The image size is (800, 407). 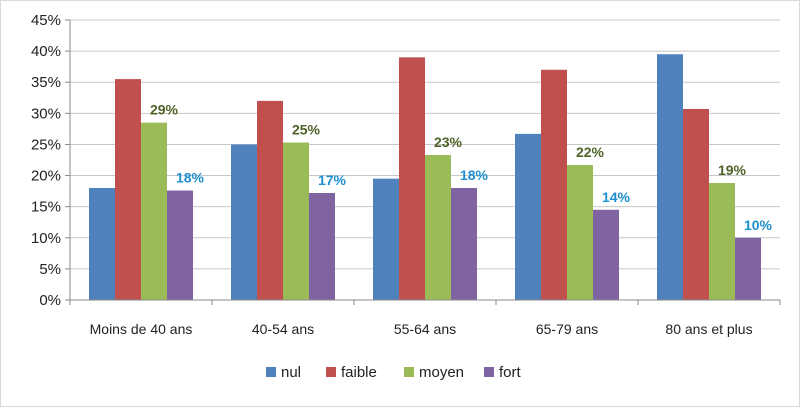 I want to click on x-category-label: 55-64 ans, so click(x=425, y=329).